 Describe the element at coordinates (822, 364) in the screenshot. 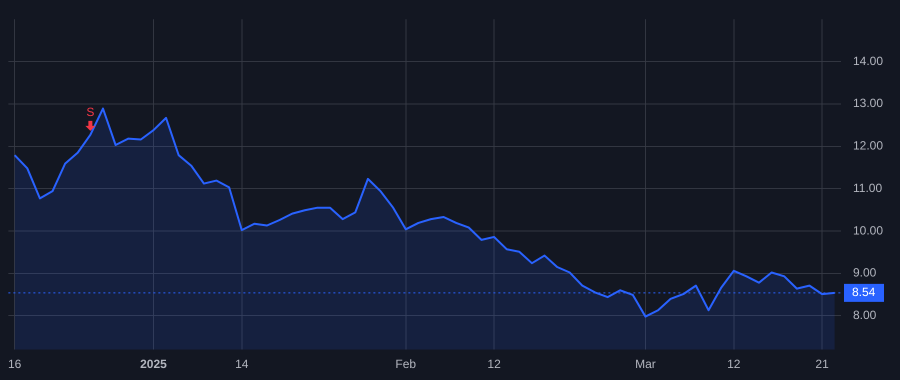

I see `x-tick-label: 21` at that location.